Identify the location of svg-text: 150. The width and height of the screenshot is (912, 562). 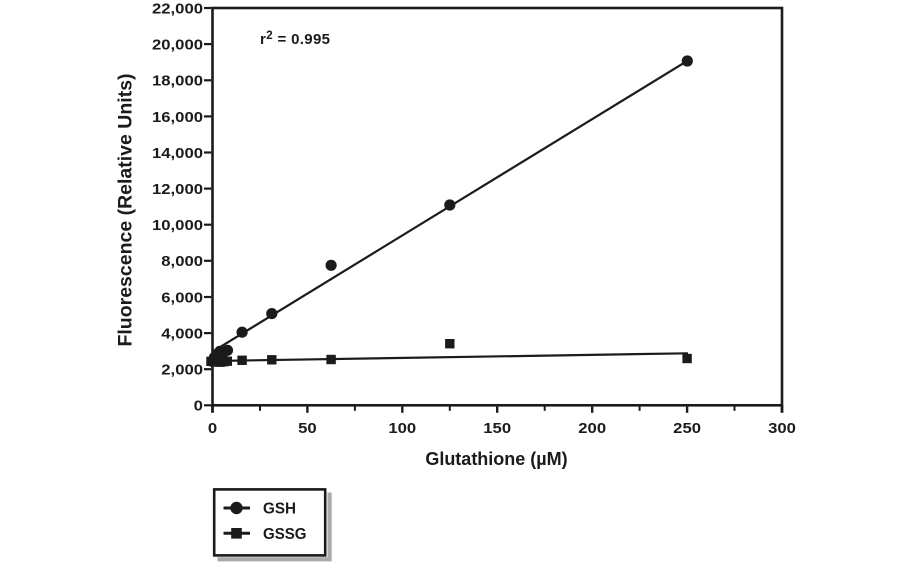
(497, 428).